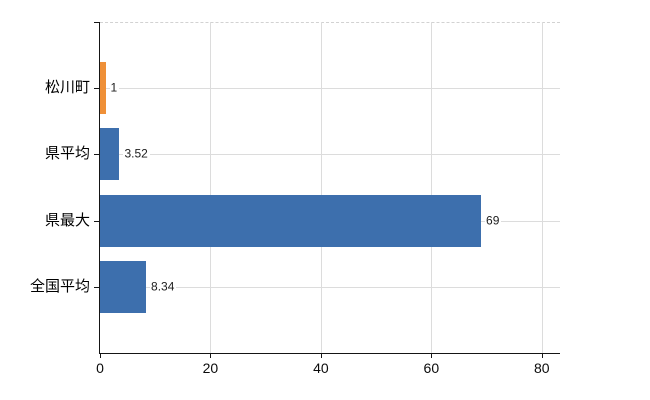  What do you see at coordinates (100, 368) in the screenshot?
I see `x-tick-label: 0` at bounding box center [100, 368].